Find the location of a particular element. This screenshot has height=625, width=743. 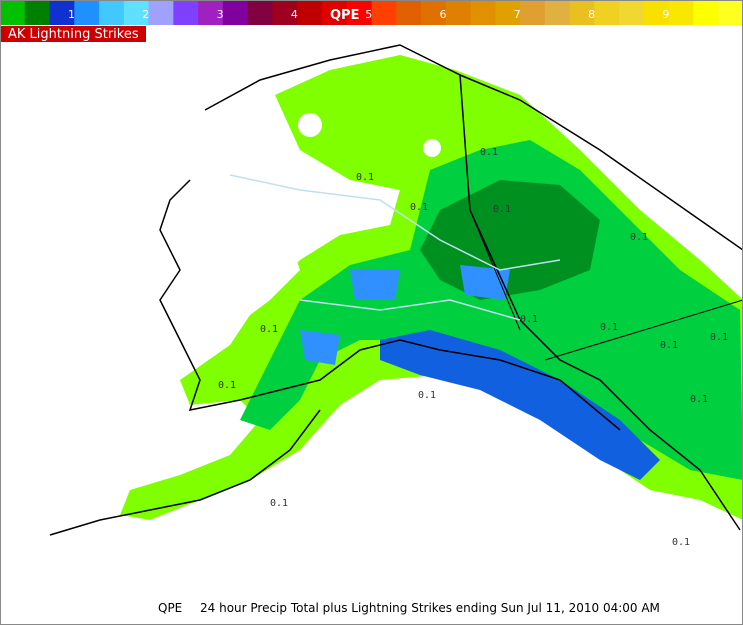

lightning-legend: AK Lightning Strikes is located at coordinates (73, 34).